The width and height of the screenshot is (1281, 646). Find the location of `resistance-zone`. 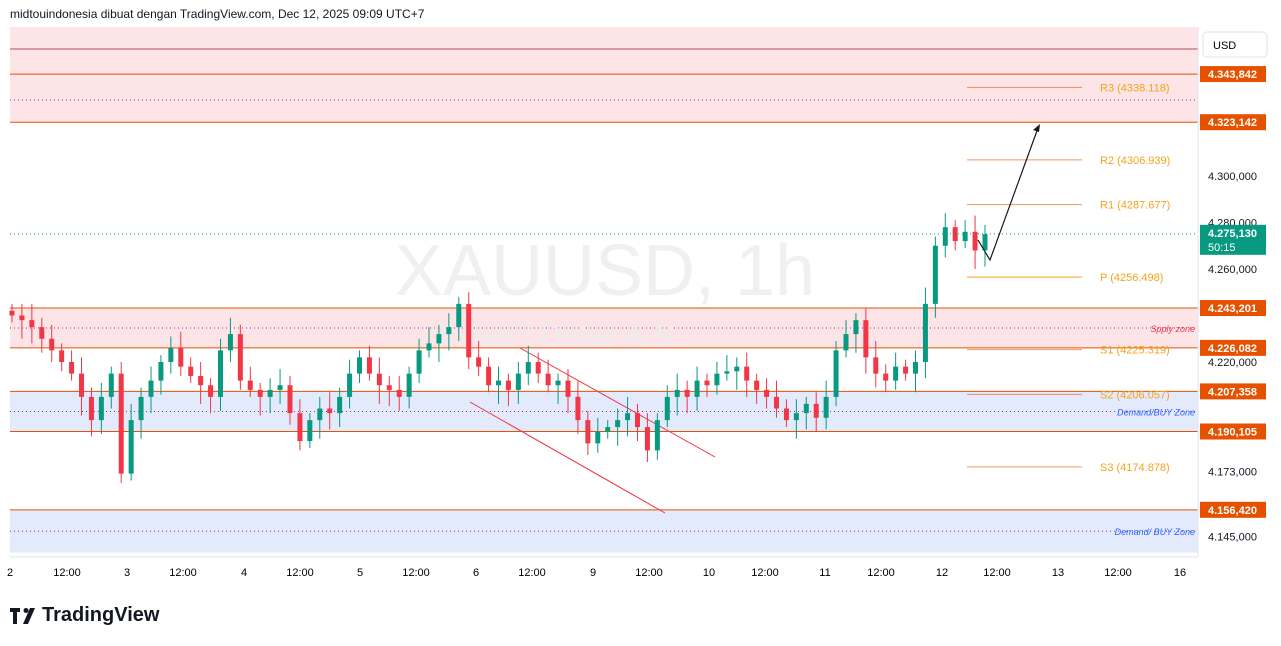

resistance-zone is located at coordinates (604, 75).